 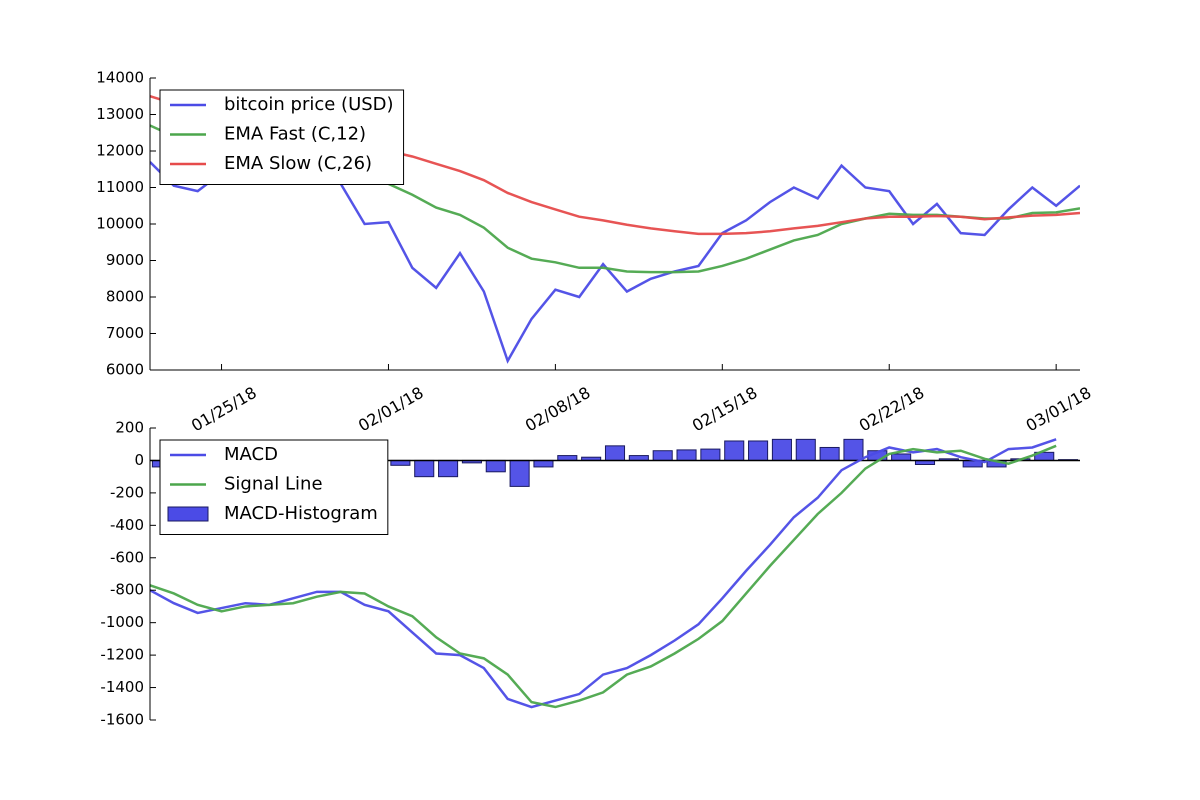 I want to click on x-tick-label: 02/08/18, so click(x=558, y=409).